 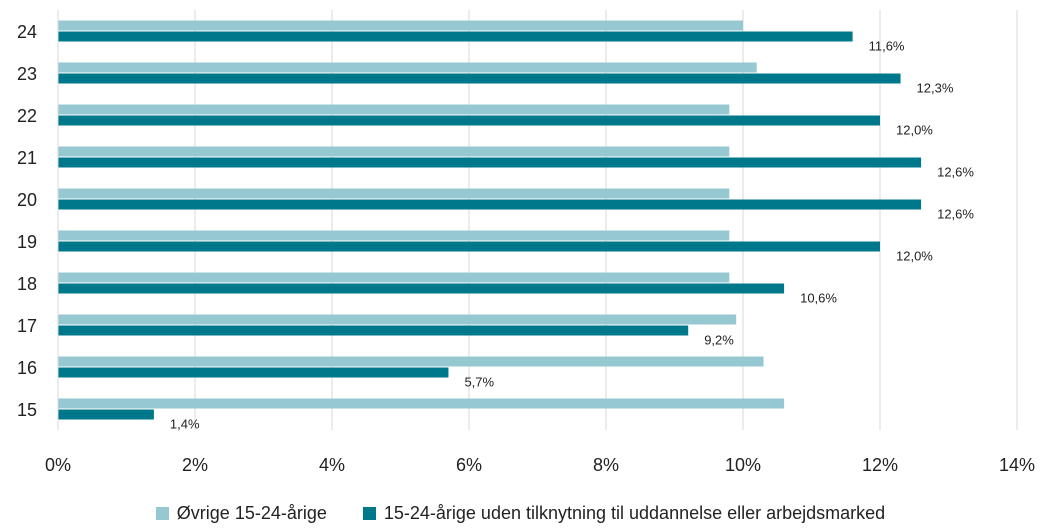 I want to click on data-label: 11,6%, so click(x=887, y=46).